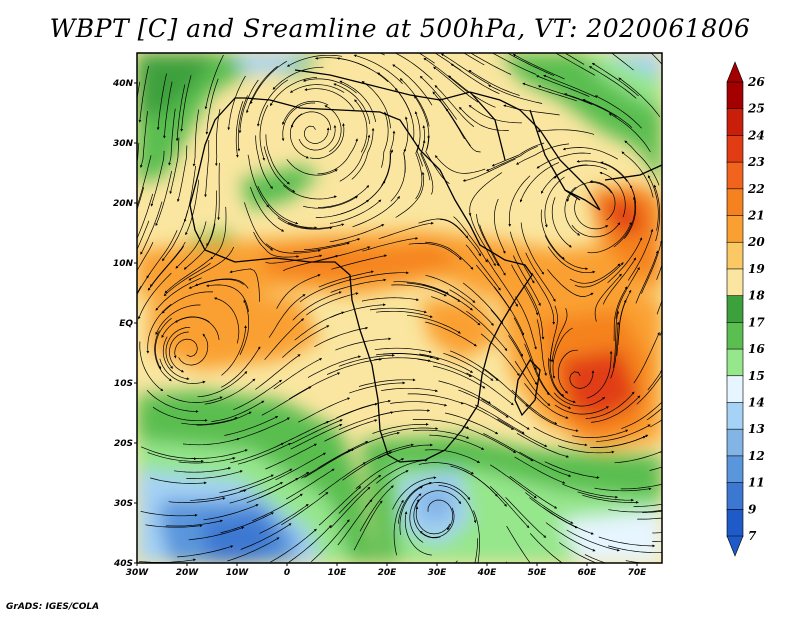 This screenshot has width=800, height=618. Describe the element at coordinates (756, 402) in the screenshot. I see `colorbar-label: 14` at that location.